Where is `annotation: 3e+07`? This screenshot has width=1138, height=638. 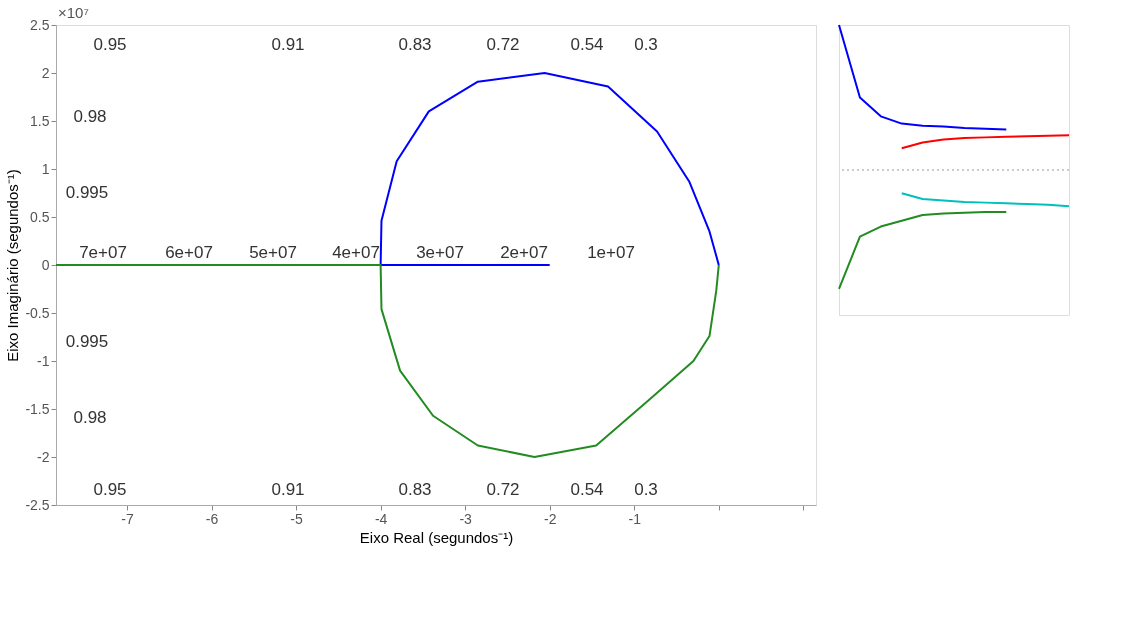
annotation: 3e+07 is located at coordinates (440, 252).